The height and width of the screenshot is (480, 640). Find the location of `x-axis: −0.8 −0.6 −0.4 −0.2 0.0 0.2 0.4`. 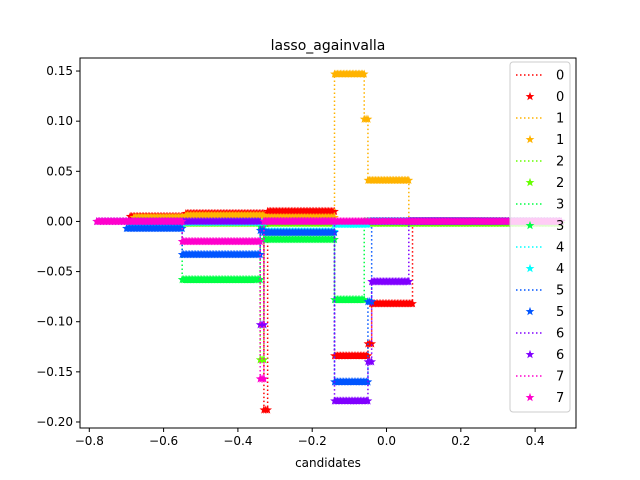

x-axis: −0.8 −0.6 −0.4 −0.2 0.0 0.2 0.4 is located at coordinates (310, 438).